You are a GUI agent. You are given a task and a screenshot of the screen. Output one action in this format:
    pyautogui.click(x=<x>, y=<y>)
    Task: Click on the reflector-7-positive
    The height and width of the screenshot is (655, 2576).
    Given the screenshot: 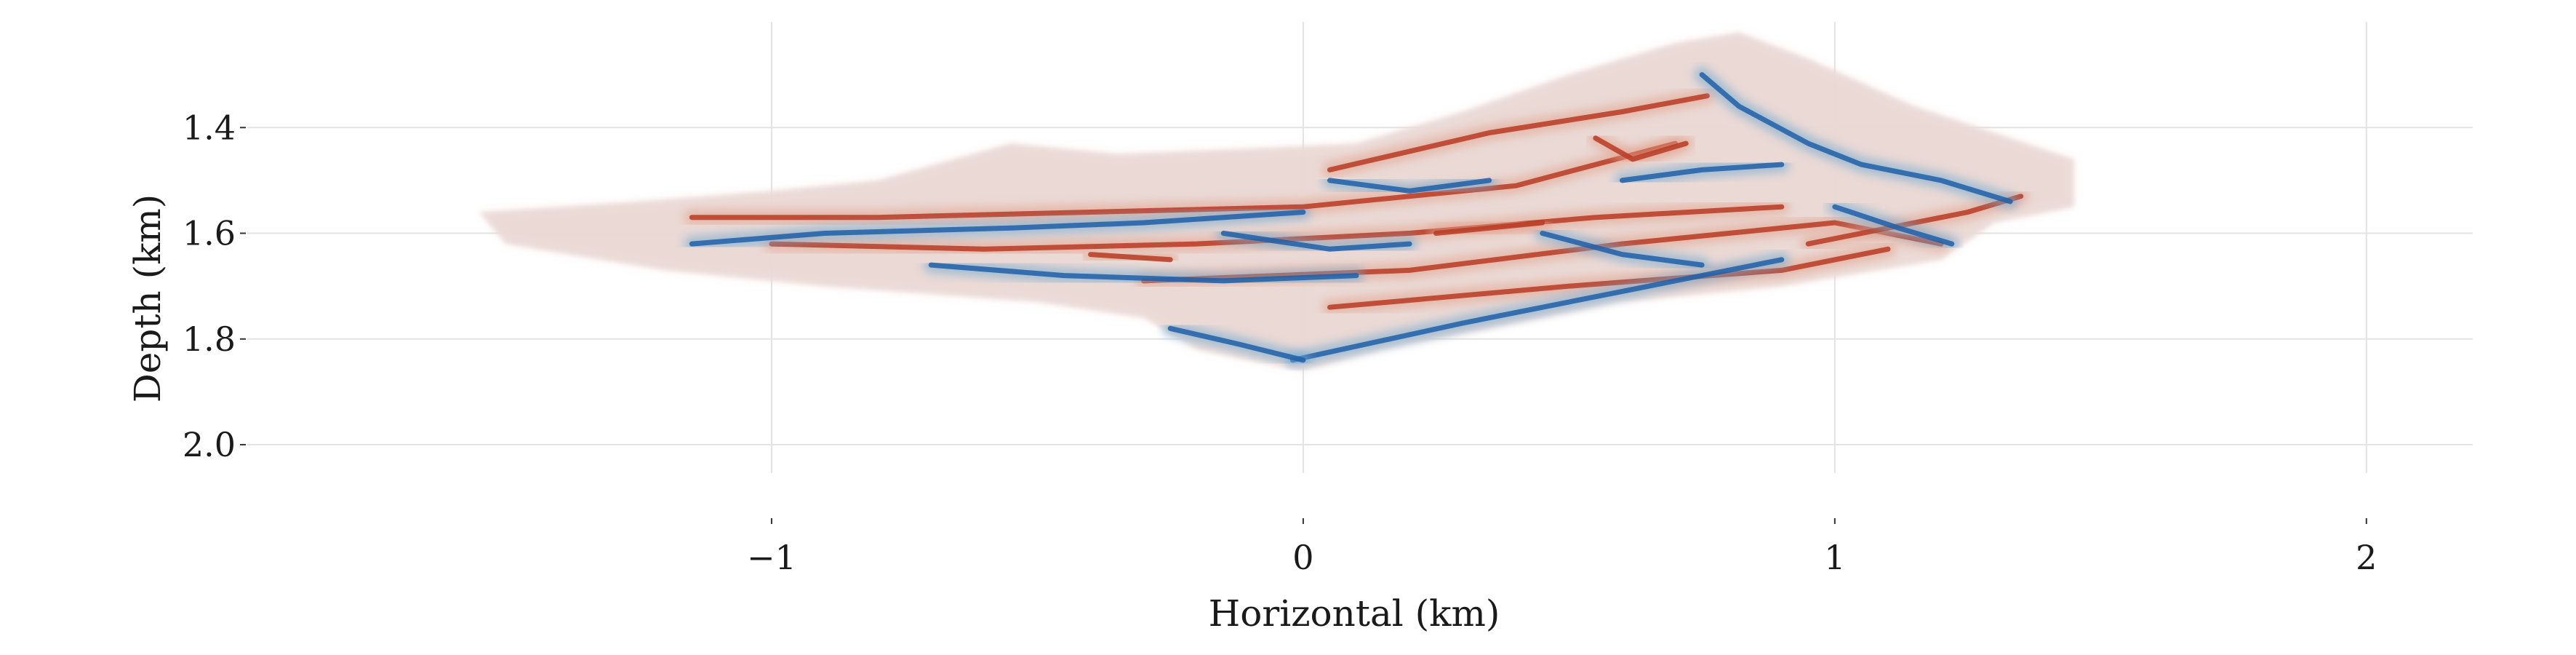 What is the action you would take?
    pyautogui.click(x=1130, y=257)
    